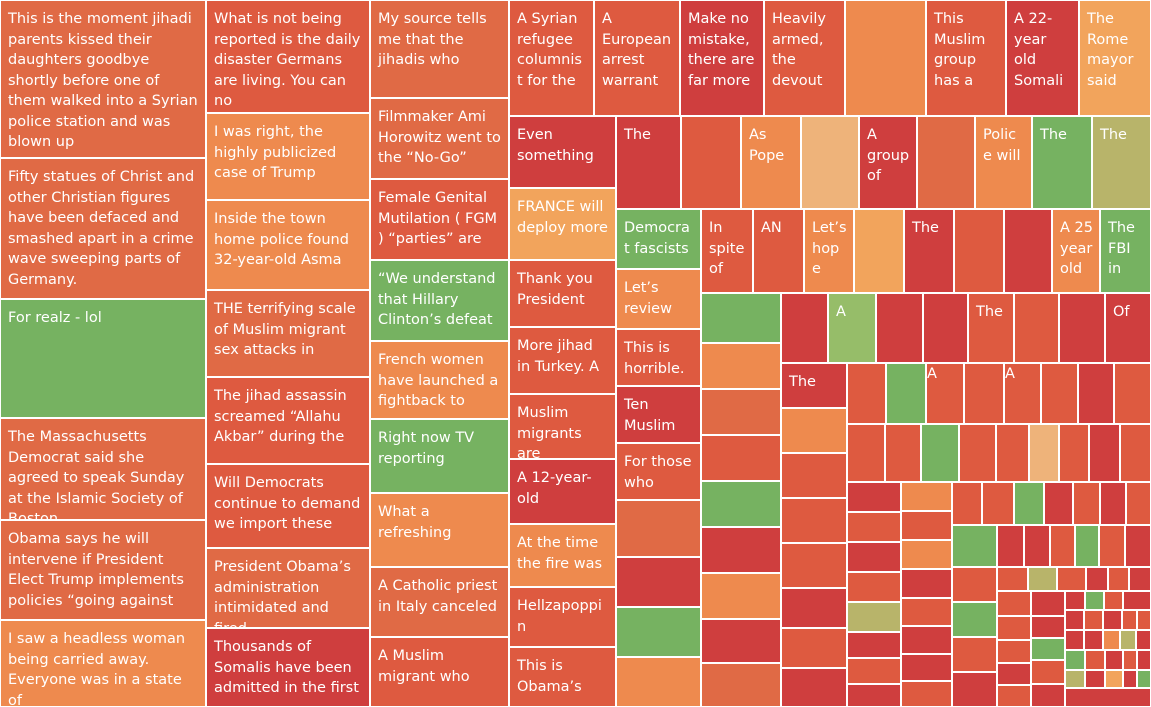  What do you see at coordinates (551, 58) in the screenshot?
I see `treemap-tile: A Syrian refugee columnist for the` at bounding box center [551, 58].